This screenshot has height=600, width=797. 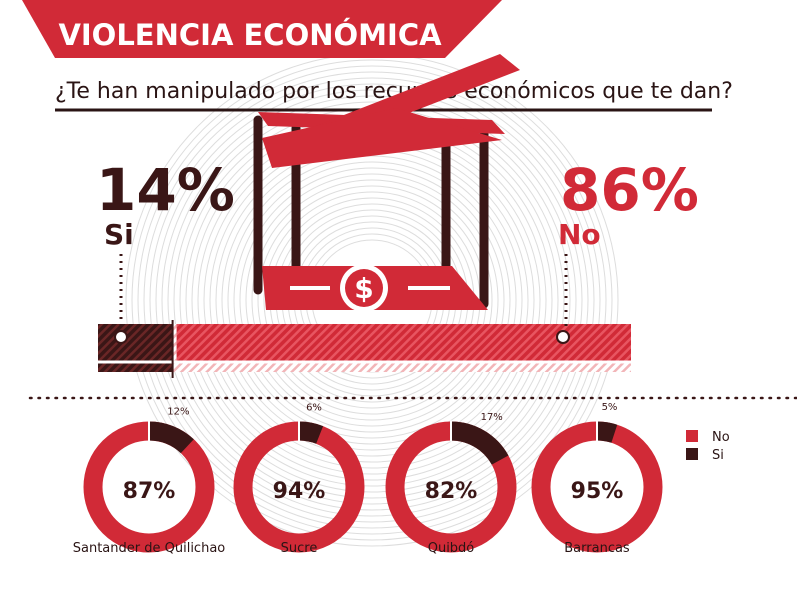 What do you see at coordinates (718, 455) in the screenshot?
I see `legend-label-si: Si` at bounding box center [718, 455].